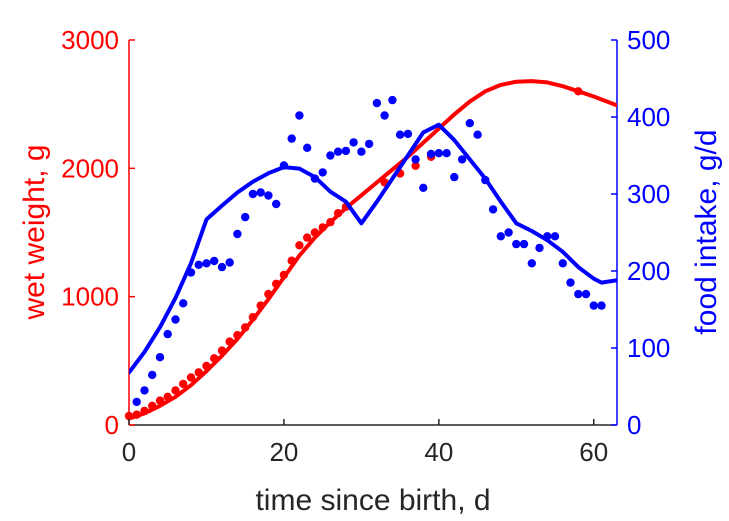  What do you see at coordinates (634, 425) in the screenshot?
I see `right-y-tick-label: 0` at bounding box center [634, 425].